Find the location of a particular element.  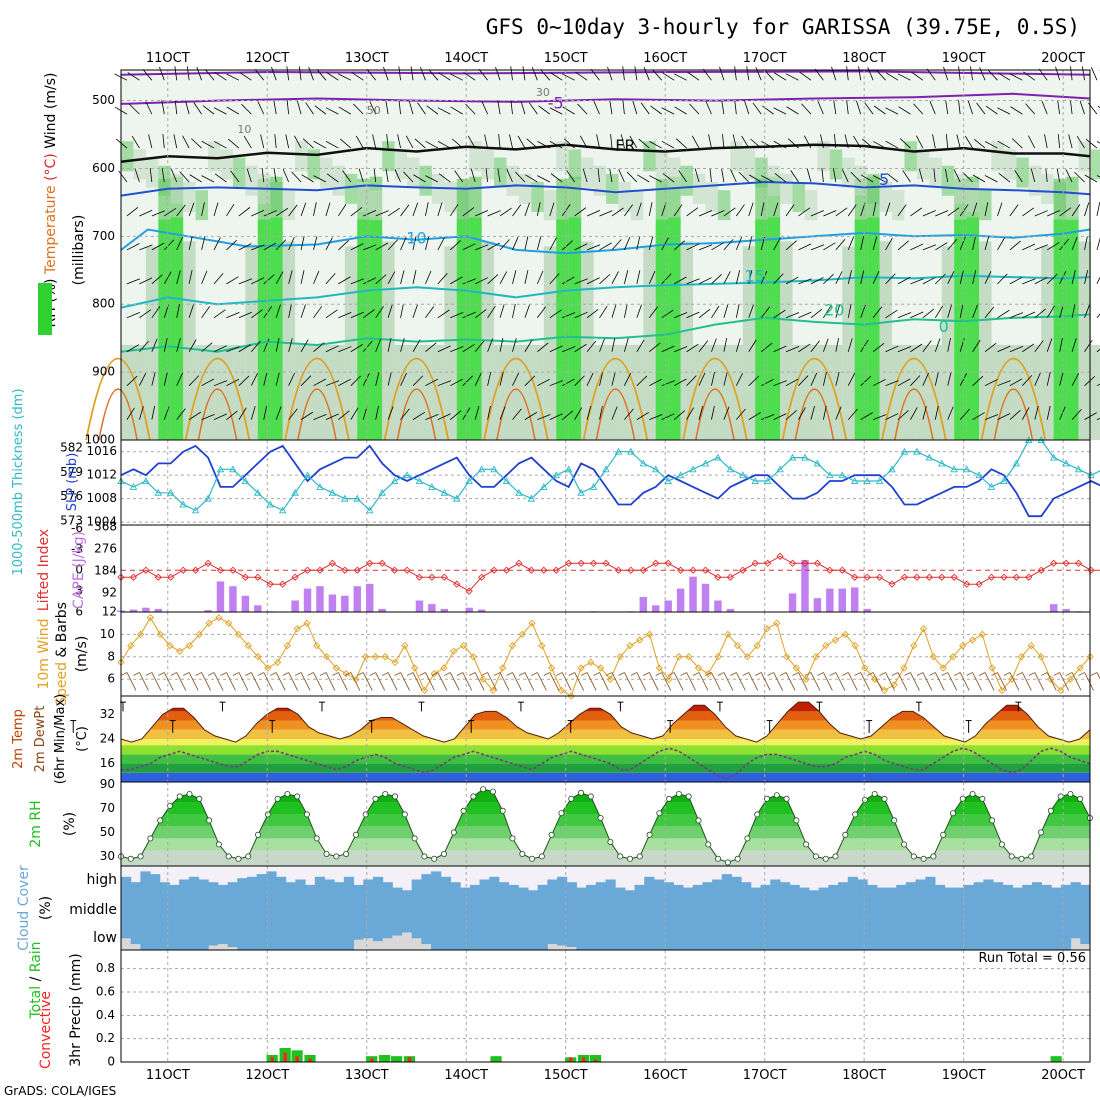

y-tick-label: 500 is located at coordinates (103, 100).